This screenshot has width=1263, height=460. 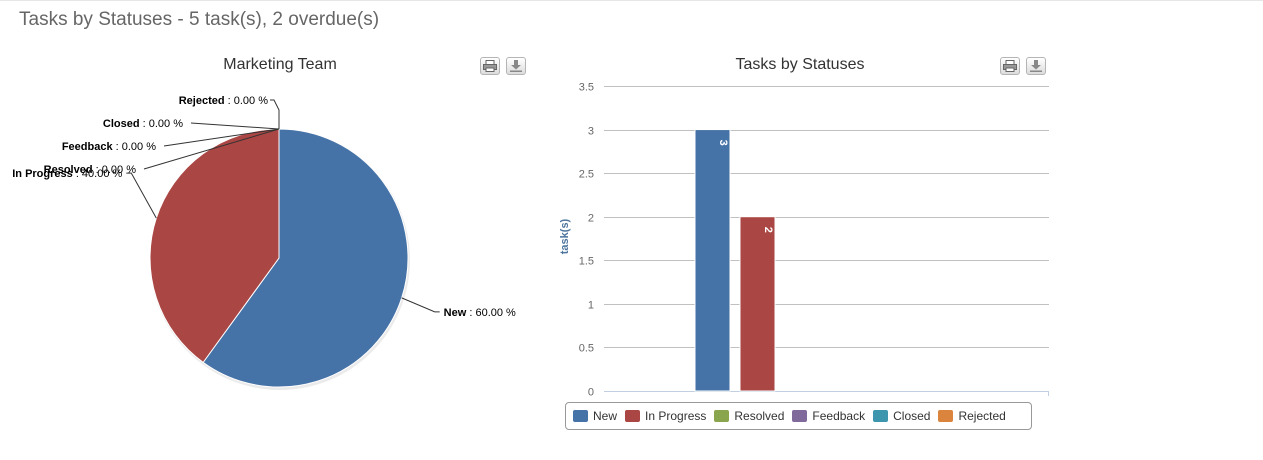 What do you see at coordinates (631, 0) in the screenshot?
I see `top-divider` at bounding box center [631, 0].